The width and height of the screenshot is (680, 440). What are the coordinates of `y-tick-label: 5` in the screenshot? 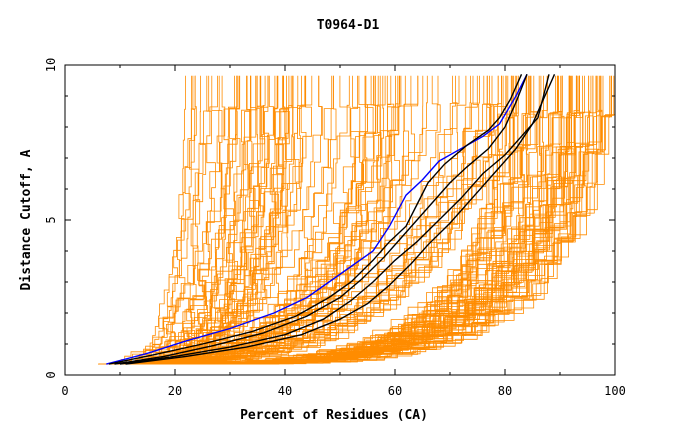 It's located at (51, 219).